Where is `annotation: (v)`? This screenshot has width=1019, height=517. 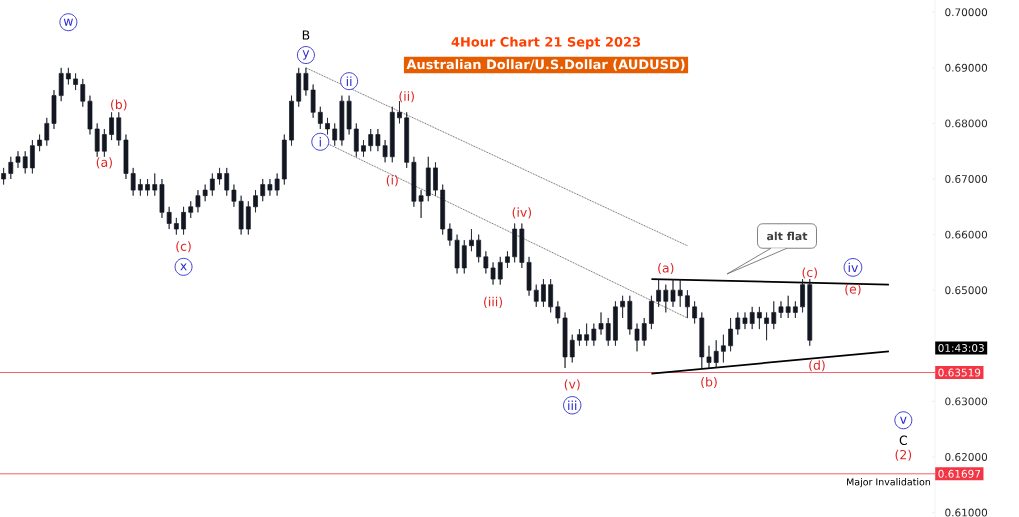
annotation: (v) is located at coordinates (572, 385).